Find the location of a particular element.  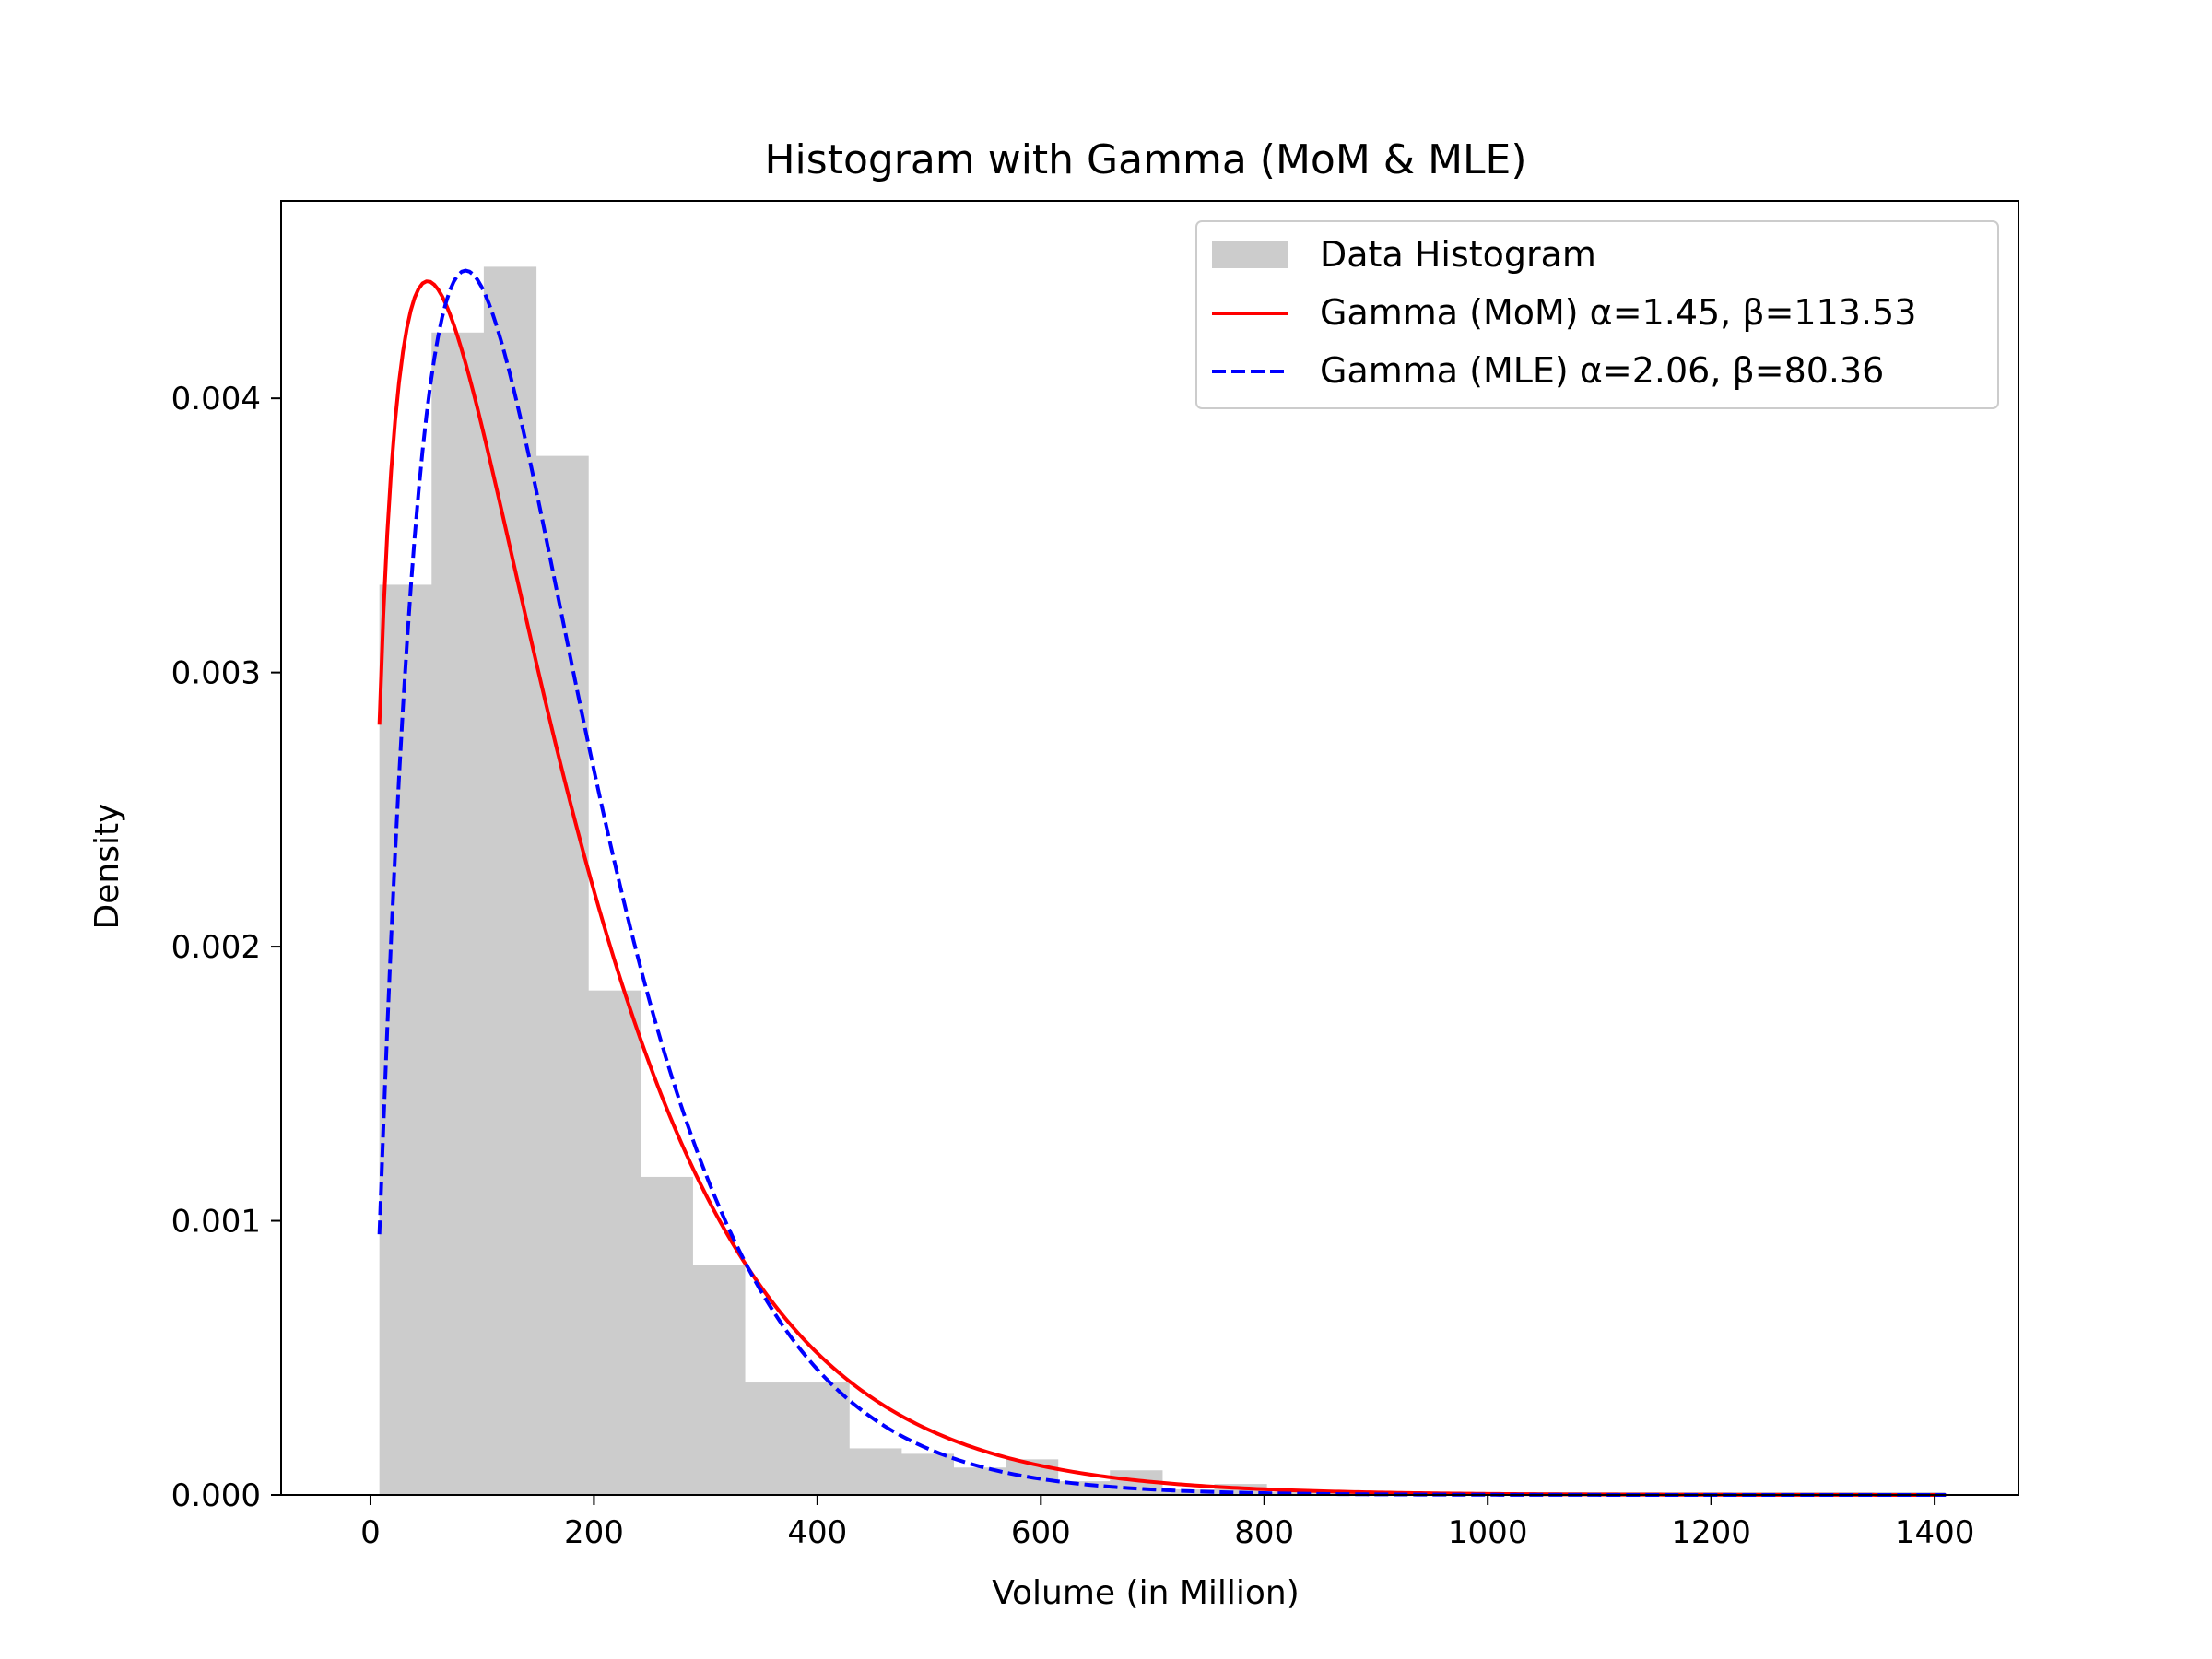

y-axis-ticks: 0.000 0.001 0.002 0.003 0.004 is located at coordinates (226, 947).